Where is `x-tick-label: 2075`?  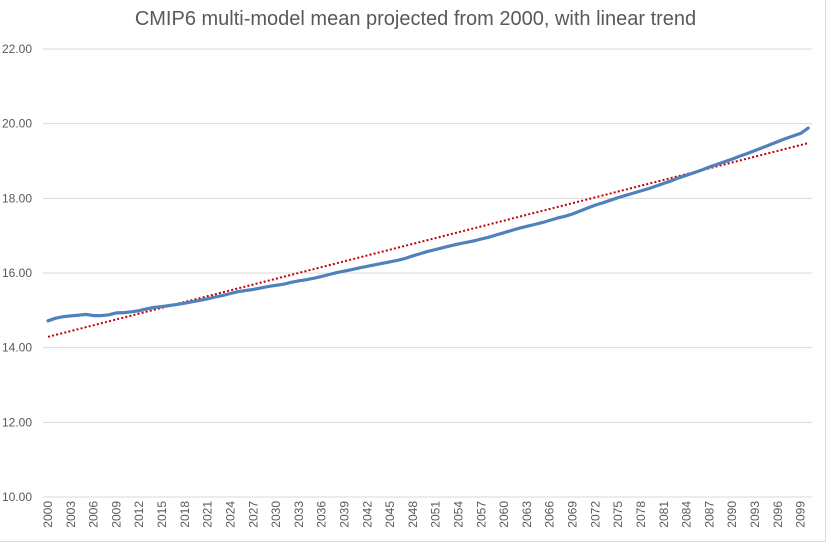
x-tick-label: 2075 is located at coordinates (618, 514).